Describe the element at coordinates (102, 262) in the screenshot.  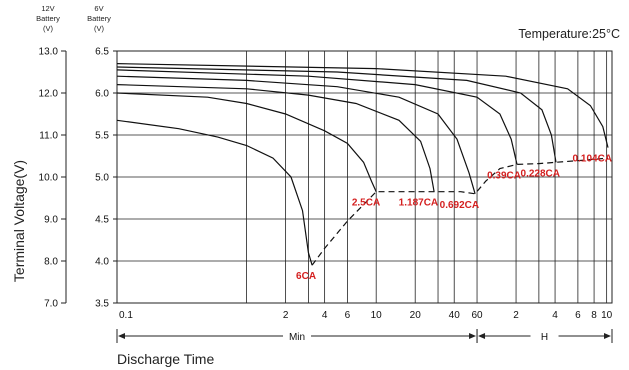
I see `right-tick-label: 4.0` at that location.